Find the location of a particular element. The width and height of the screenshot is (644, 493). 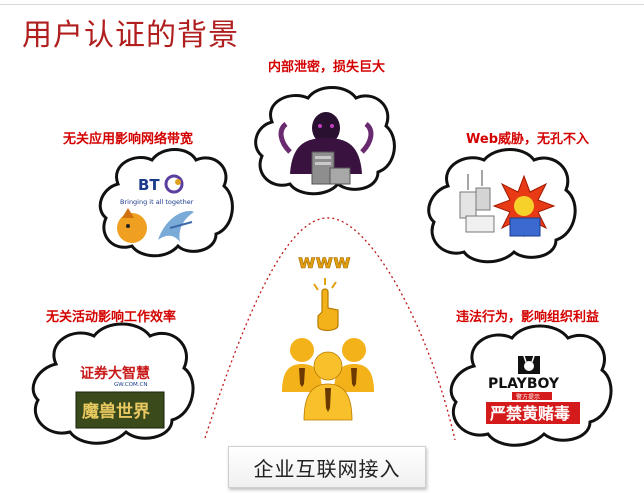

bt-logo-text: BT is located at coordinates (149, 185).